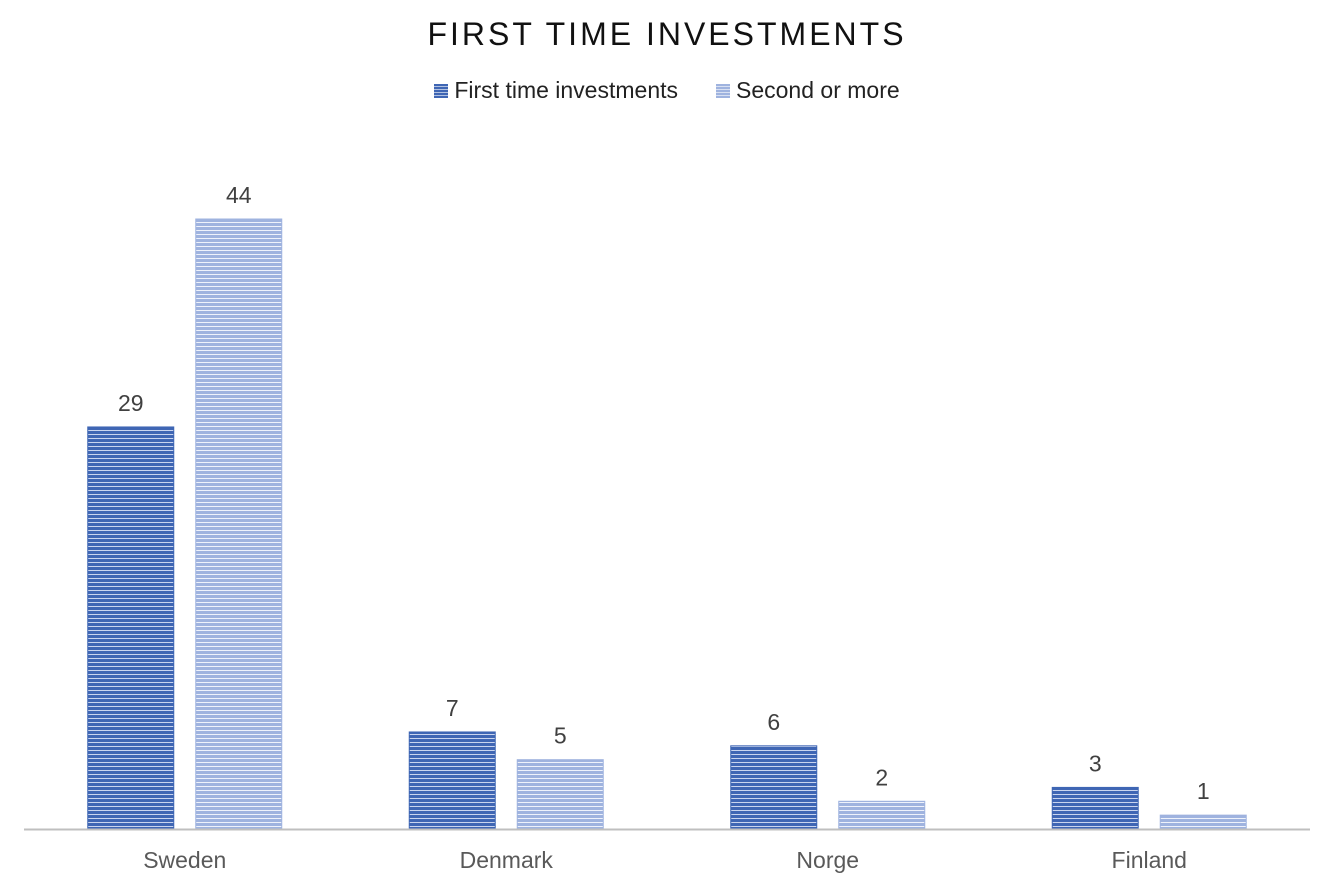 This screenshot has width=1334, height=889. What do you see at coordinates (1095, 763) in the screenshot?
I see `data-label-finland-series-1: 3` at bounding box center [1095, 763].